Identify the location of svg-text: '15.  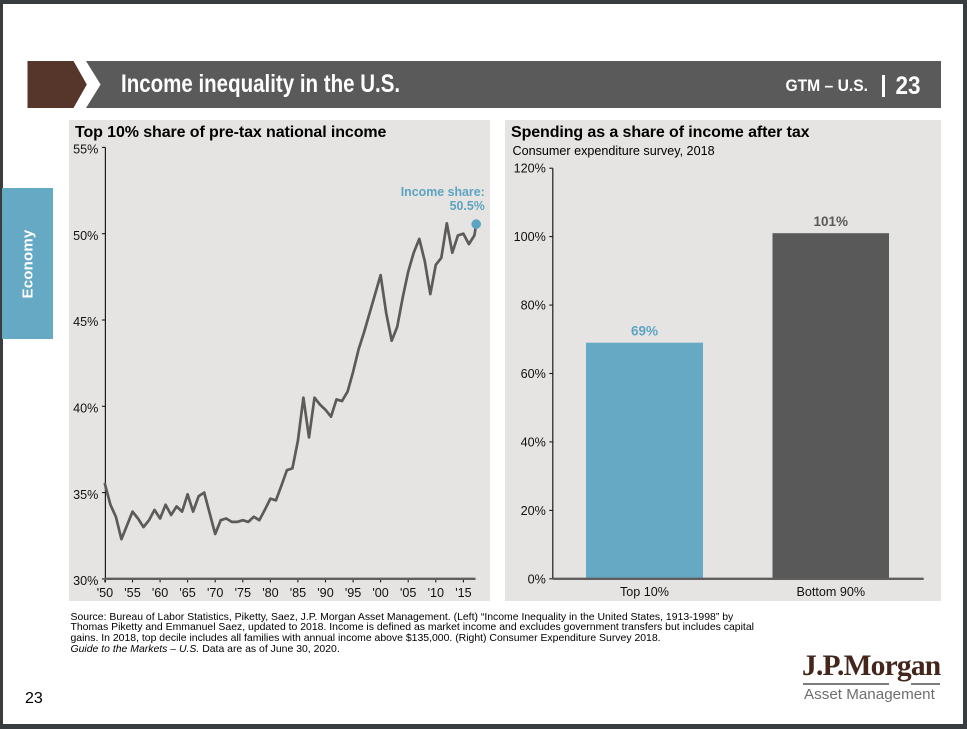
(463, 593).